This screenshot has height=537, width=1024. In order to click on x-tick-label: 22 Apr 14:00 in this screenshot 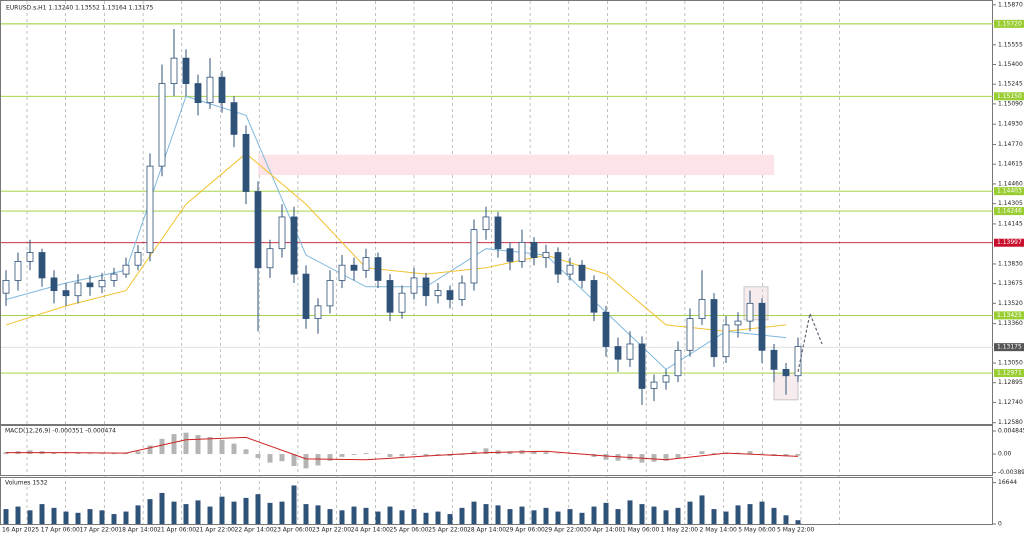, I will do `click(254, 530)`.